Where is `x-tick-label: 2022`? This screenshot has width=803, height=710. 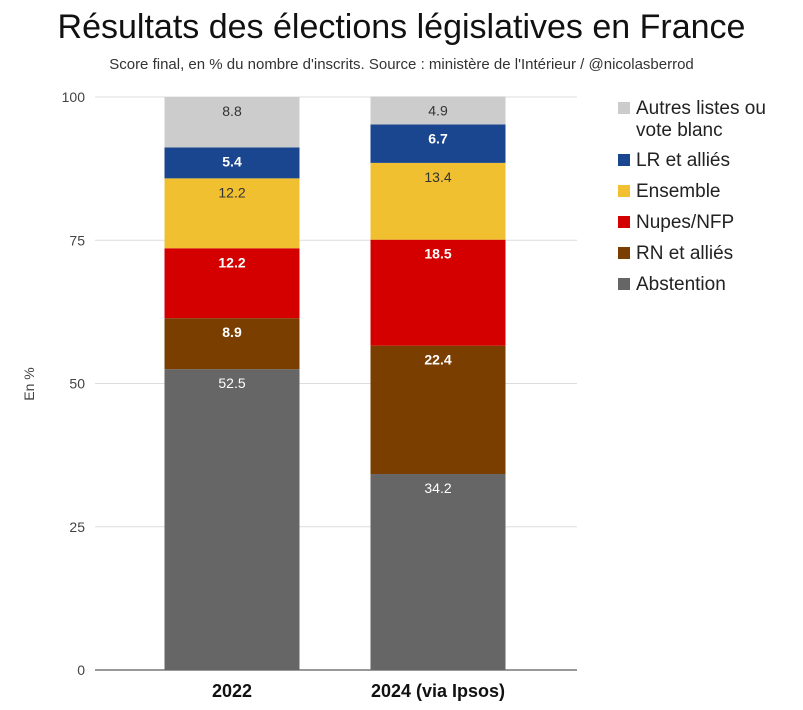 x-tick-label: 2022 is located at coordinates (232, 691).